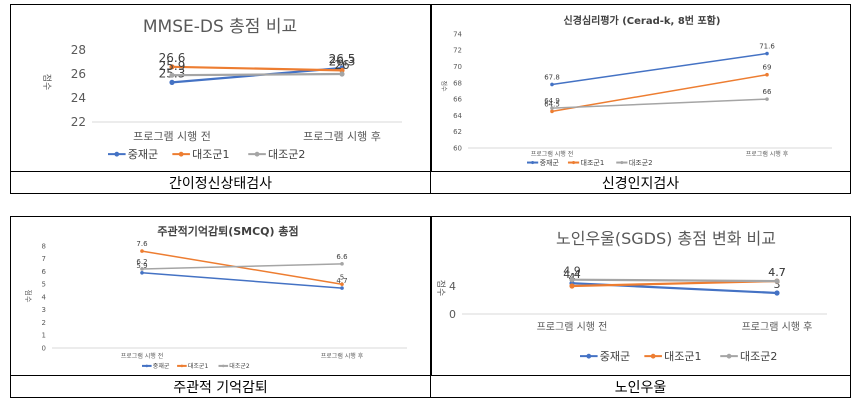 The height and width of the screenshot is (406, 867). I want to click on data-label-1: 71.6, so click(767, 47).